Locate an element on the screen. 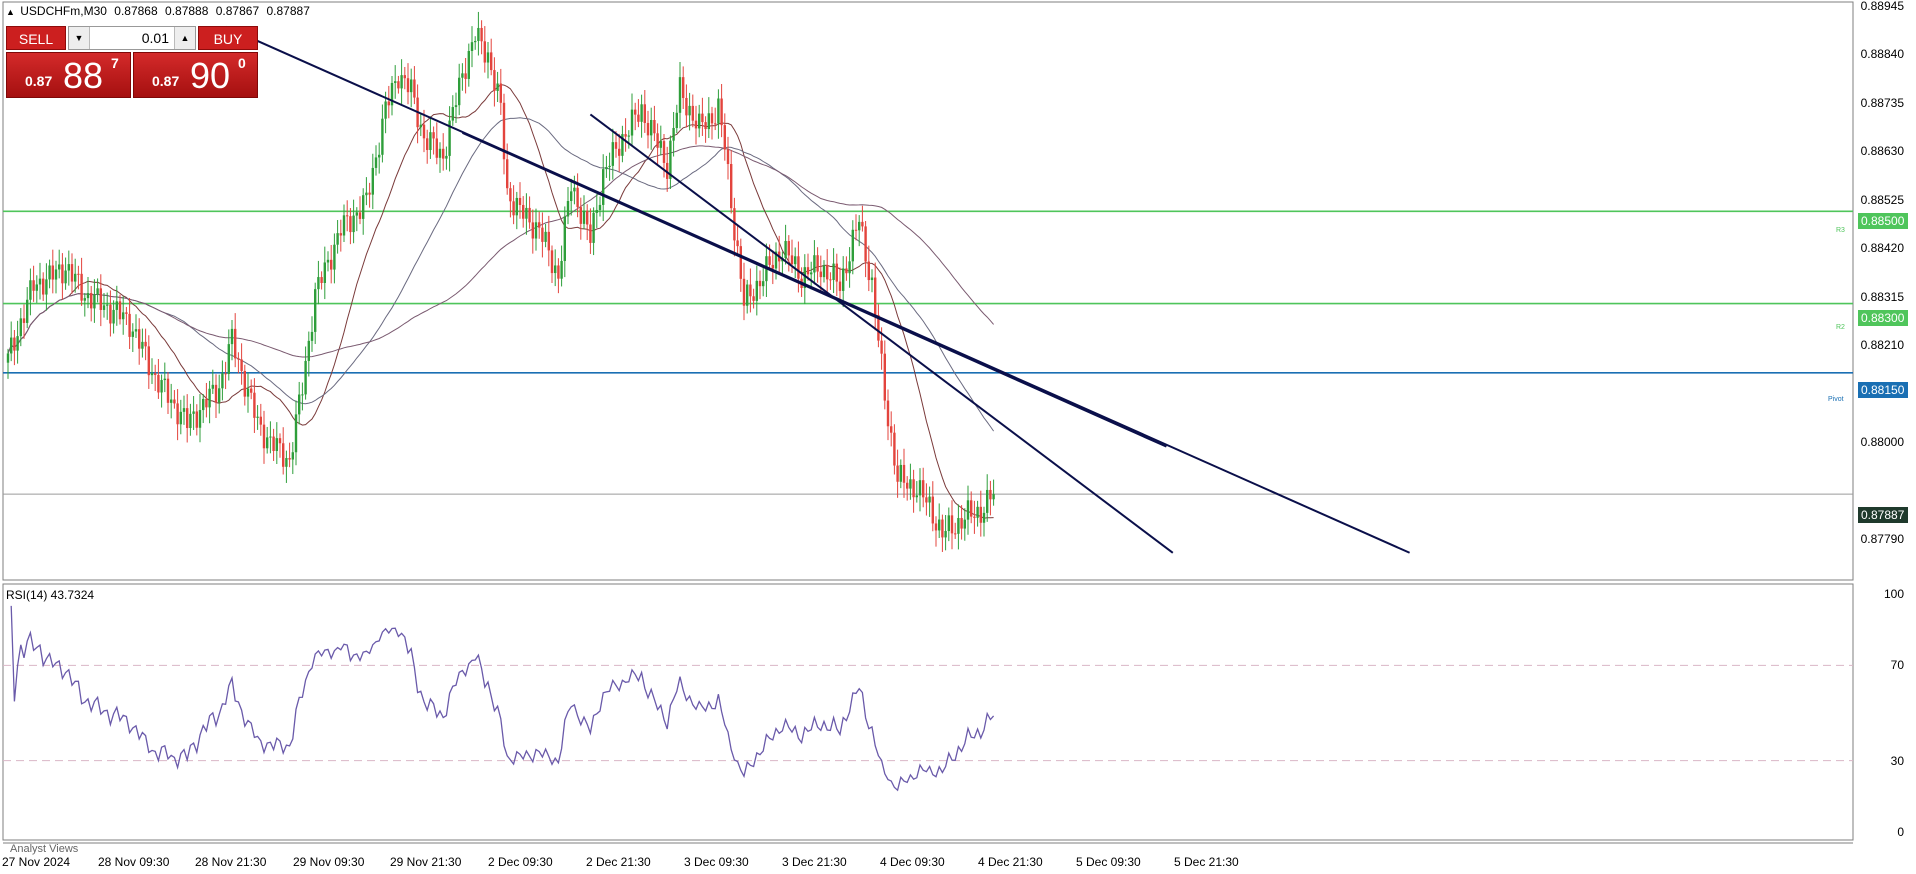 The height and width of the screenshot is (874, 1916). r2-price-tag: 0.88300 is located at coordinates (1883, 318).